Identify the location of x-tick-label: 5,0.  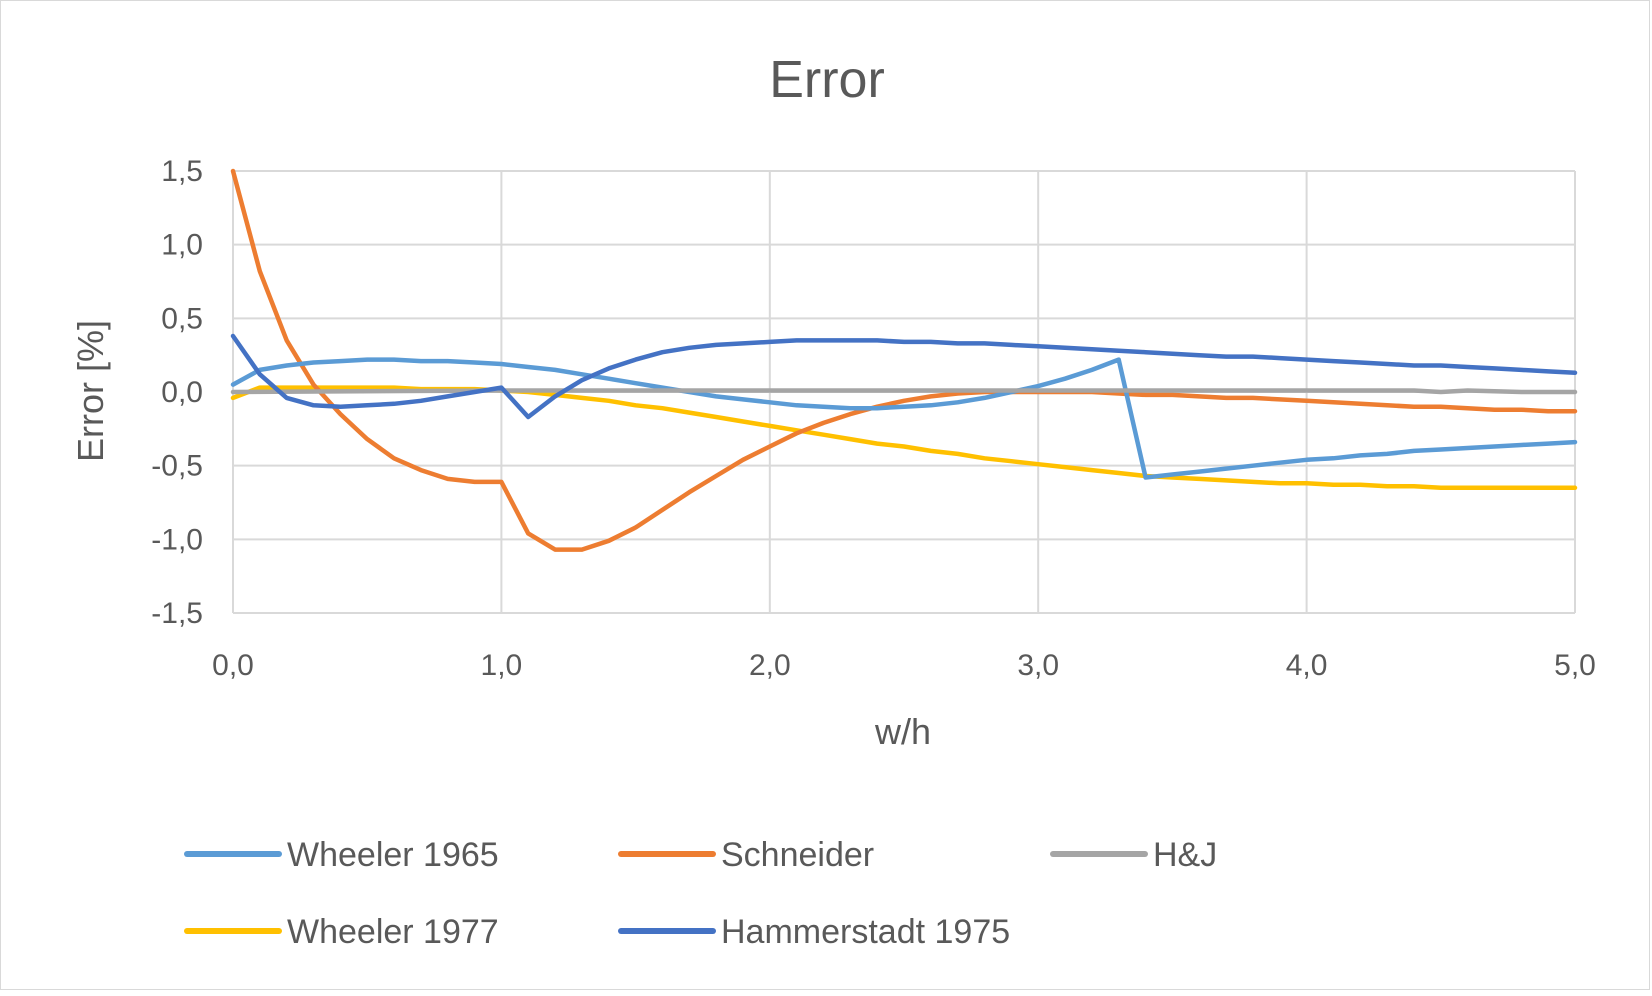
(1575, 665).